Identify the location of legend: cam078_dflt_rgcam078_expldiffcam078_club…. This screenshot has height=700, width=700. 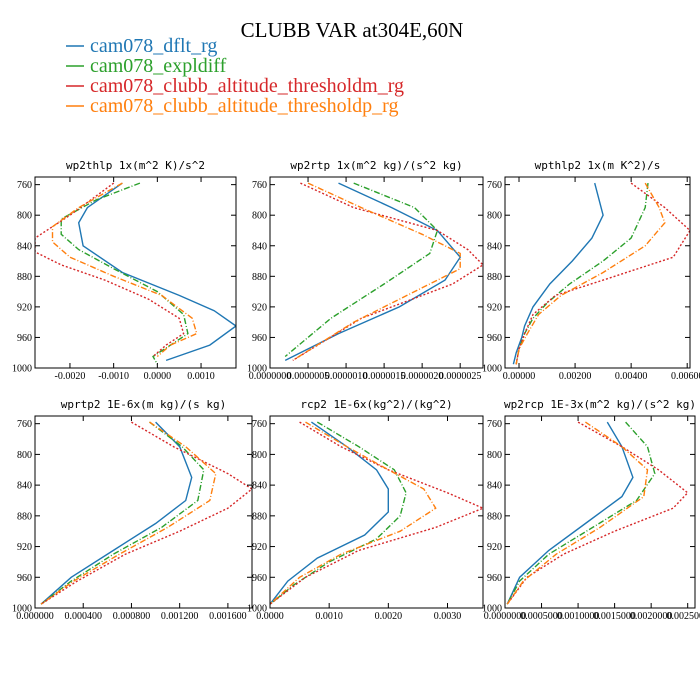
(235, 76).